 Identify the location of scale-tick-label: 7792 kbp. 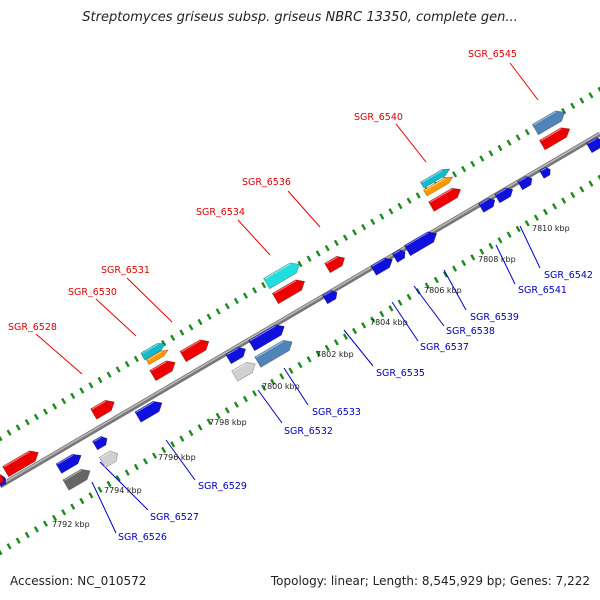
(71, 524).